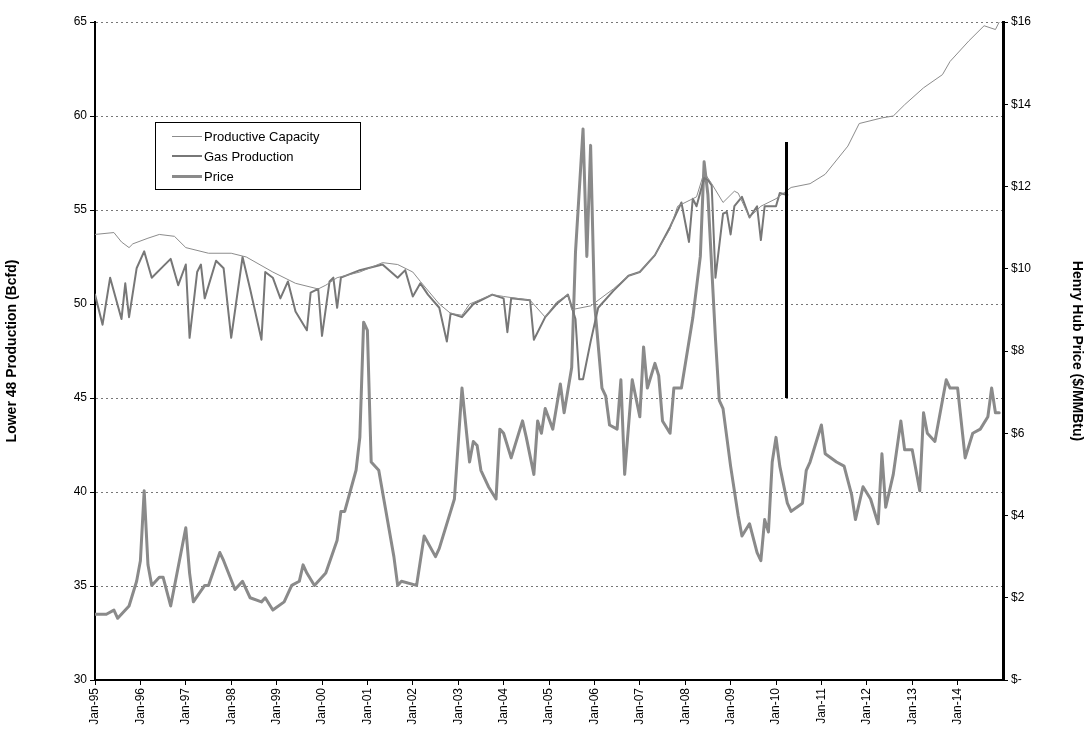 Image resolution: width=1089 pixels, height=738 pixels. What do you see at coordinates (502, 706) in the screenshot?
I see `x-tick-label: Jan-04` at bounding box center [502, 706].